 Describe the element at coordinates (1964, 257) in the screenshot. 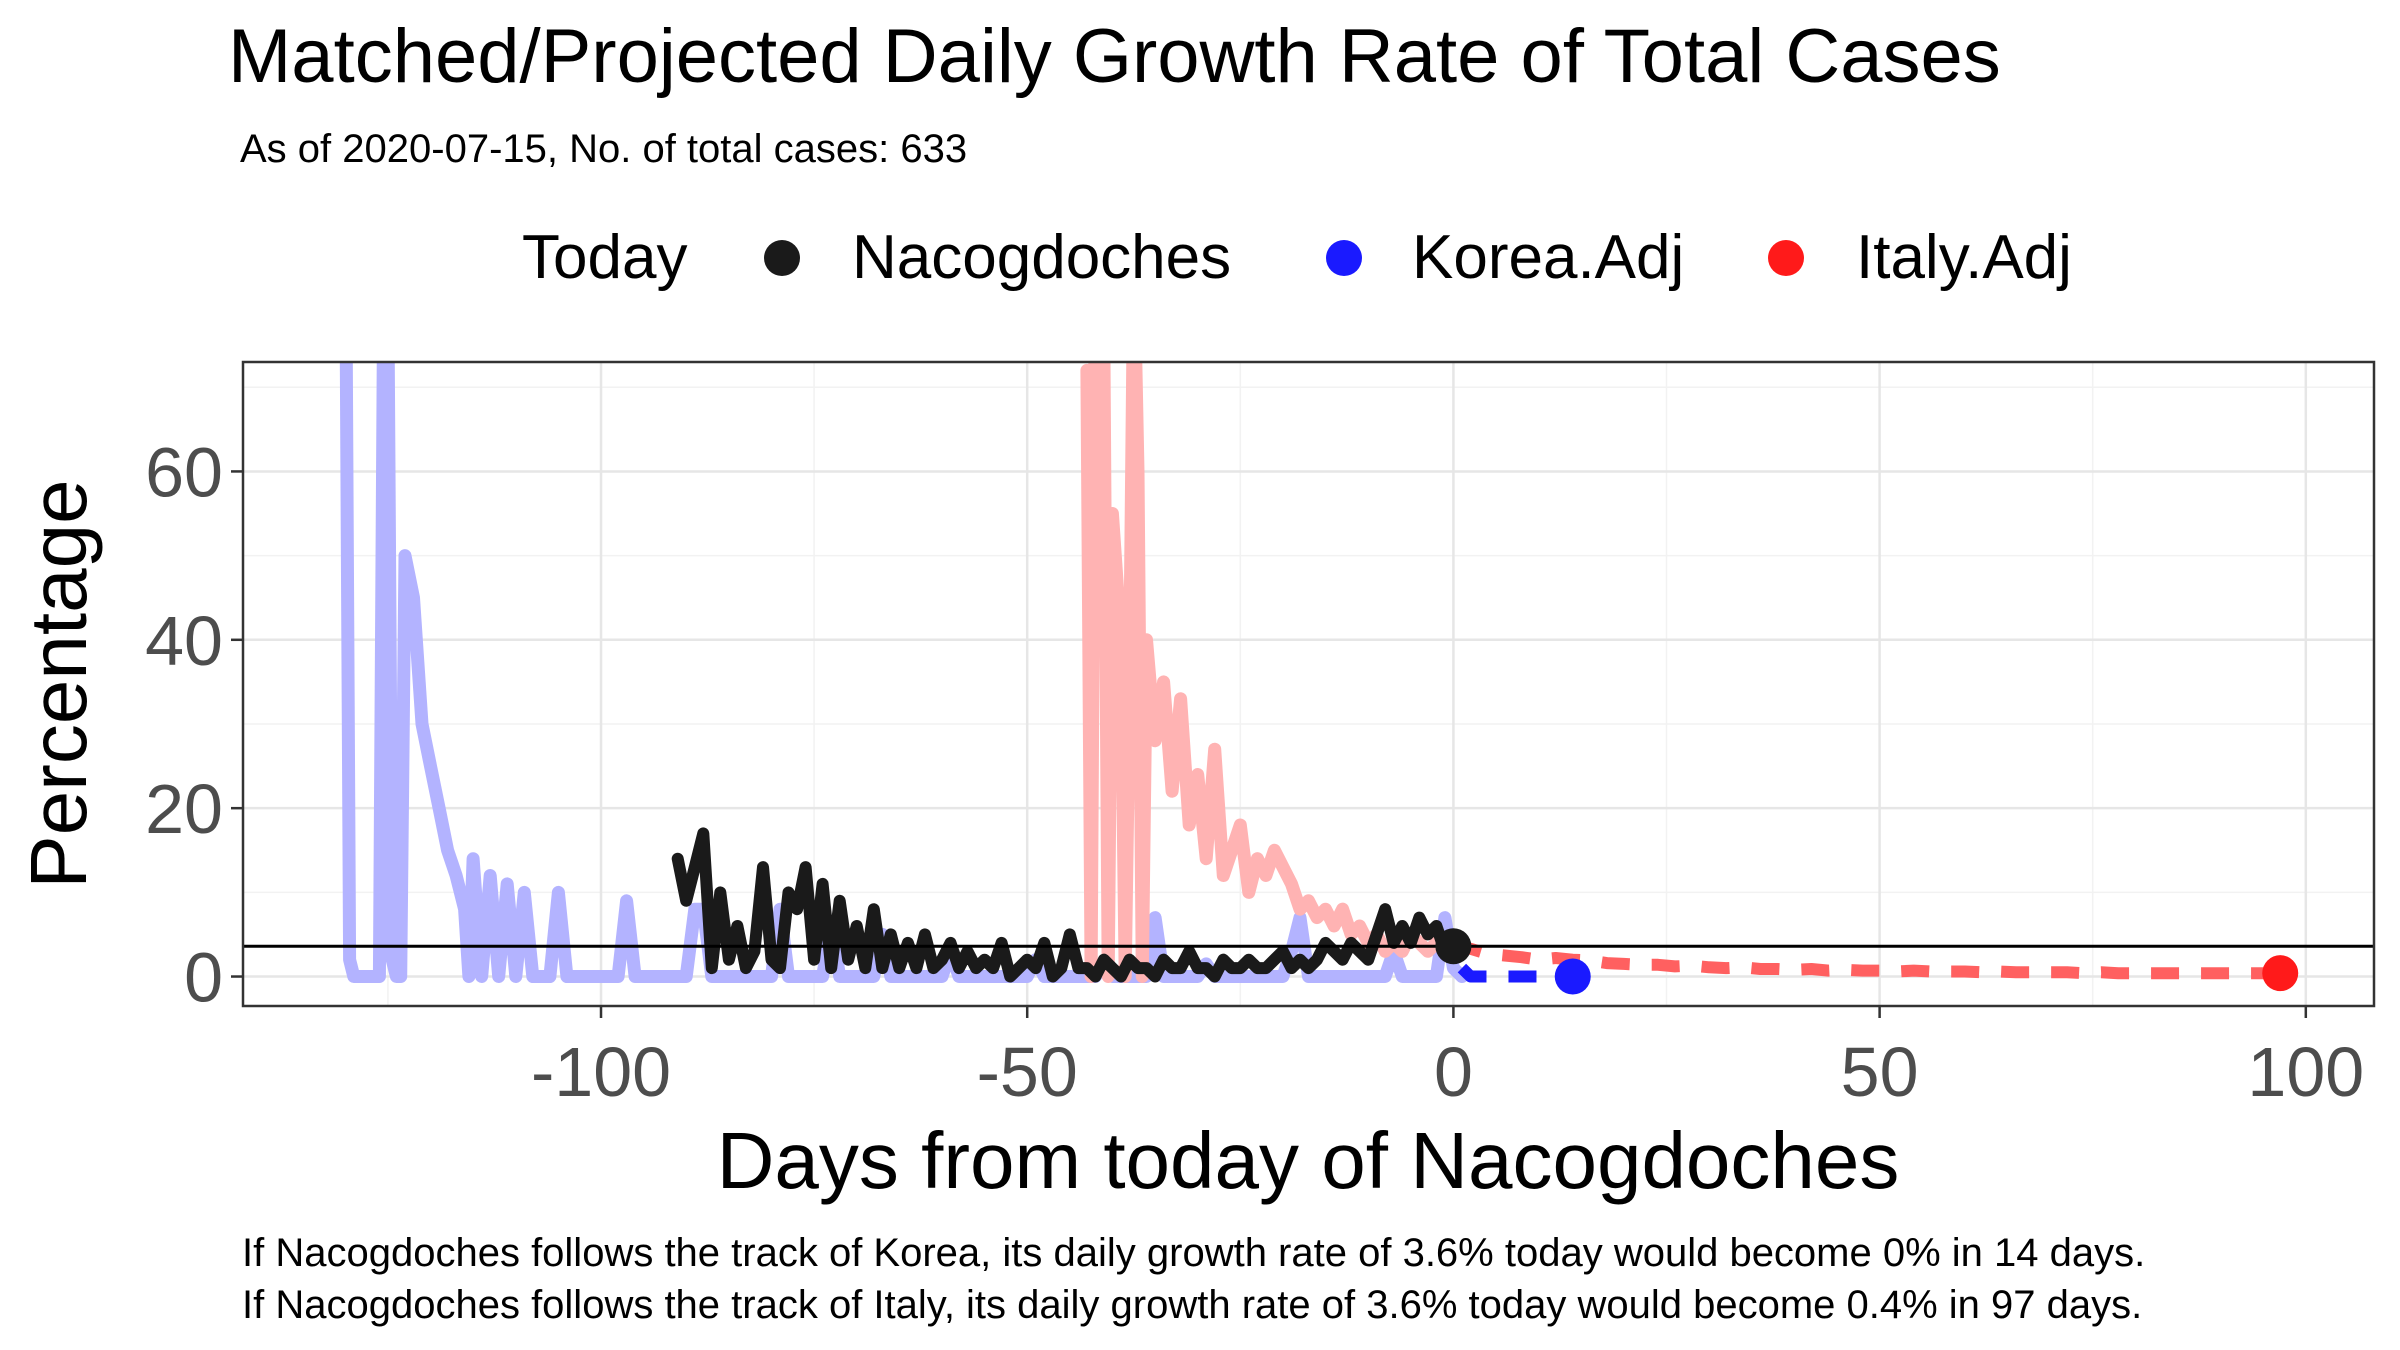

I see `legend-label-italy: Italy.Adj` at that location.